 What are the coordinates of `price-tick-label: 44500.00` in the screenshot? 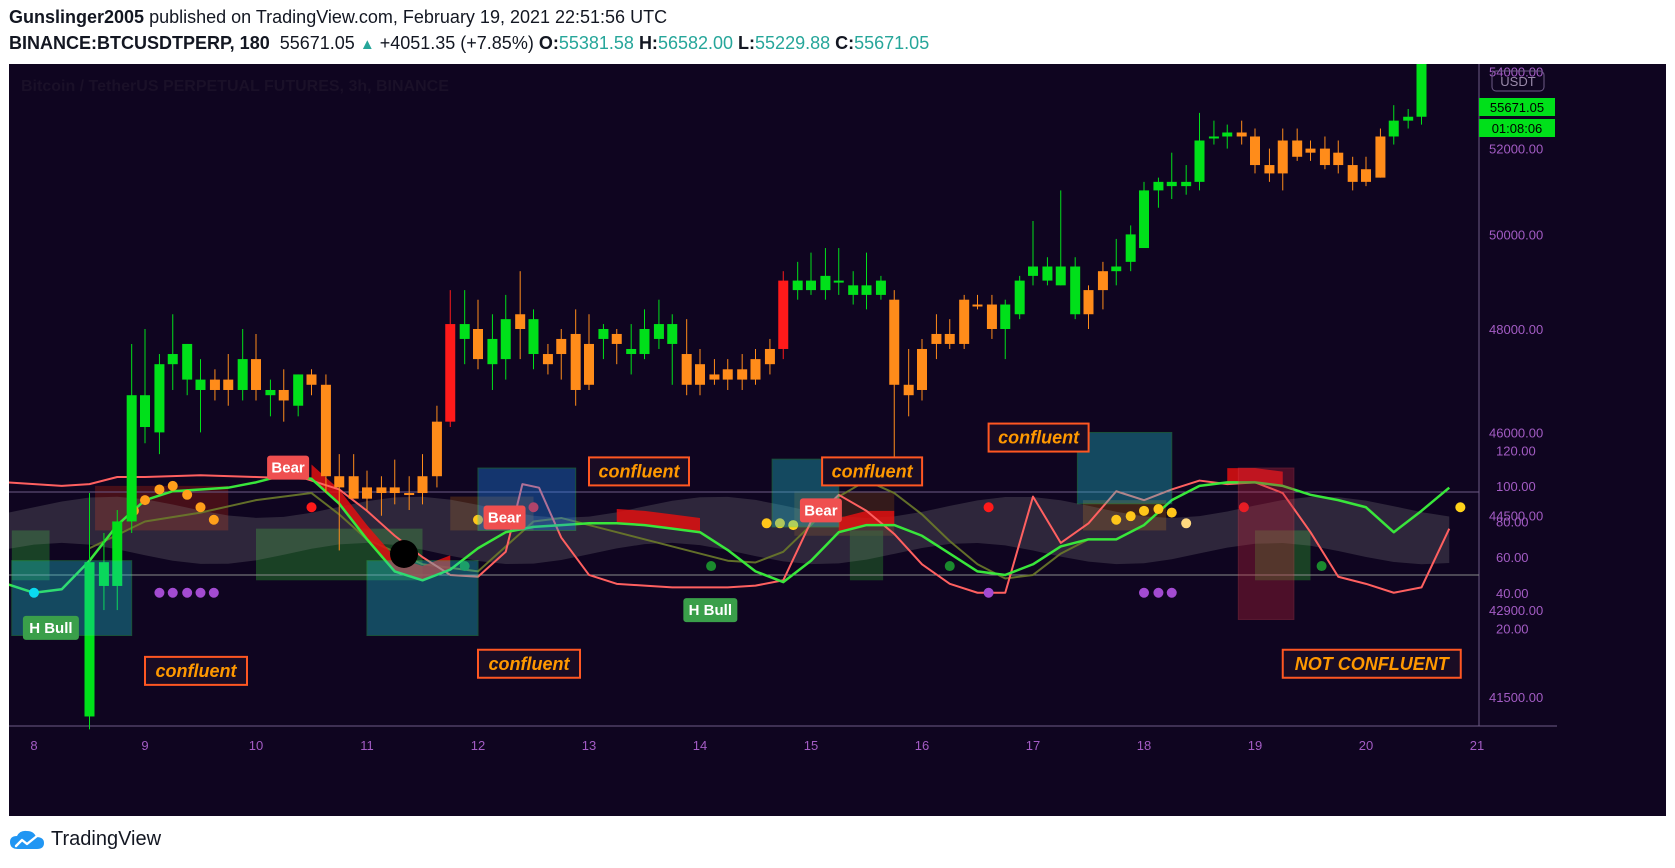 It's located at (1516, 516).